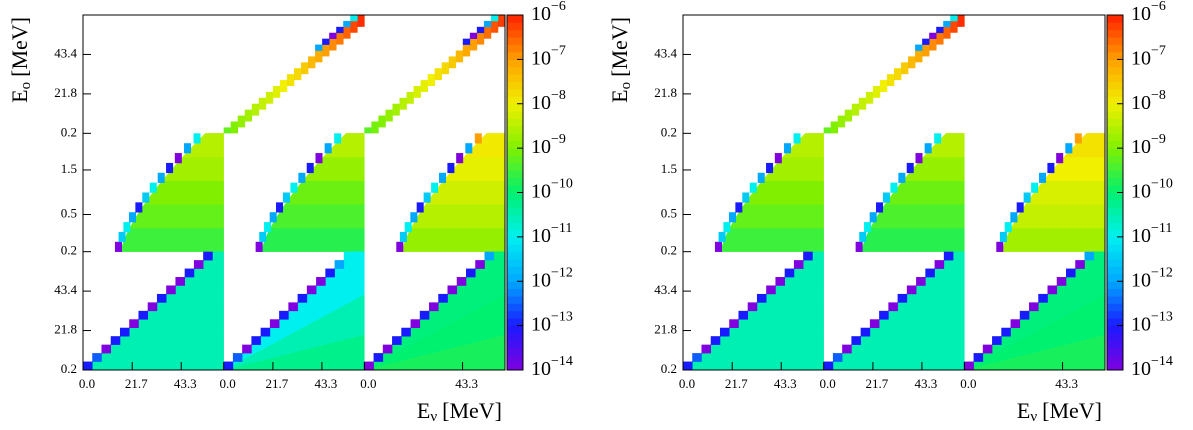  What do you see at coordinates (20, 60) in the screenshot?
I see `y-axis-label: Eo [MeV]` at bounding box center [20, 60].